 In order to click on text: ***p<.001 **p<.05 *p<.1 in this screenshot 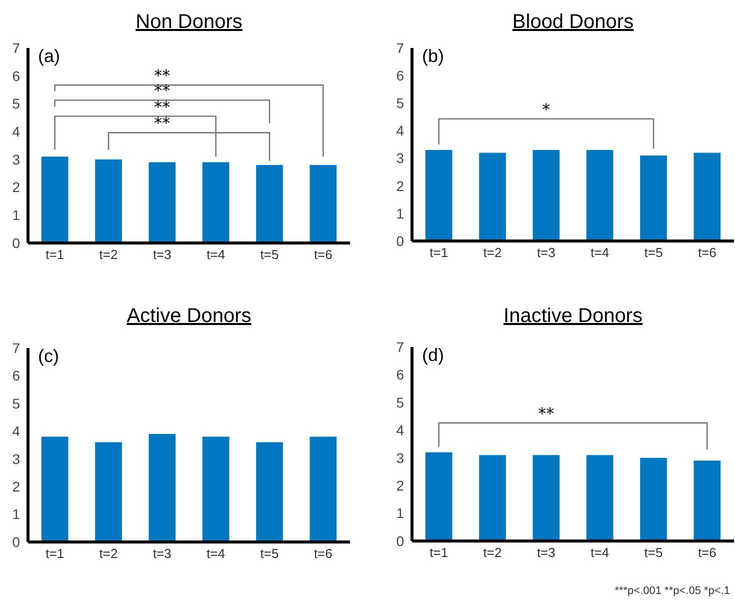, I will do `click(672, 591)`.